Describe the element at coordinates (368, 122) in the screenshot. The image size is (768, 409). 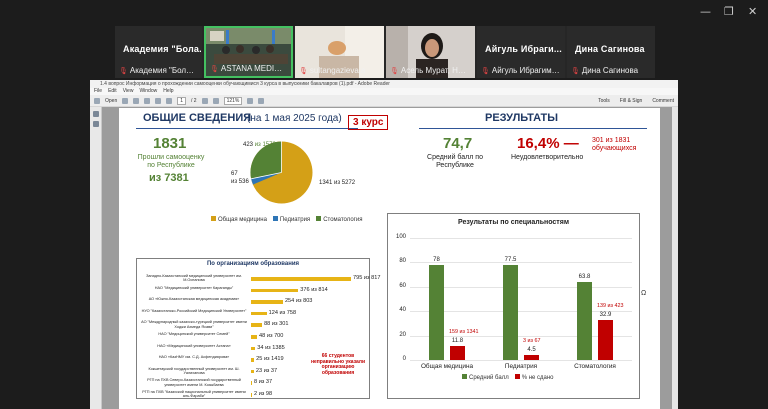
I see `course-badge: 3 курс` at that location.